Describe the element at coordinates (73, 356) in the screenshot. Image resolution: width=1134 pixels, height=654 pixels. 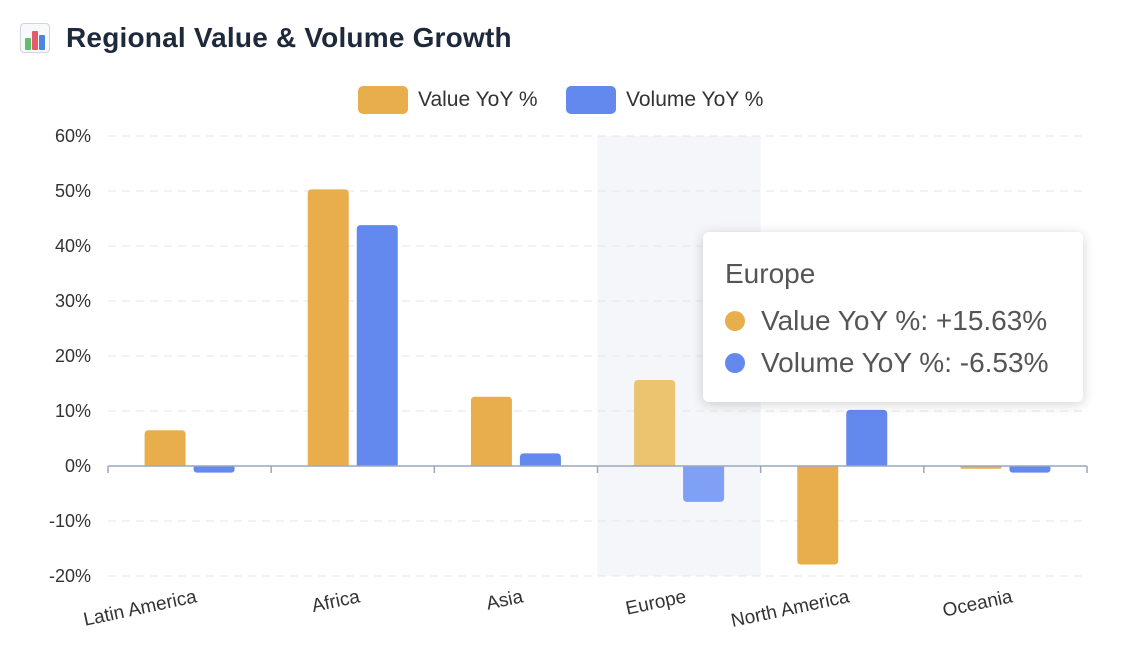
I see `y-tick-label: 20%` at that location.